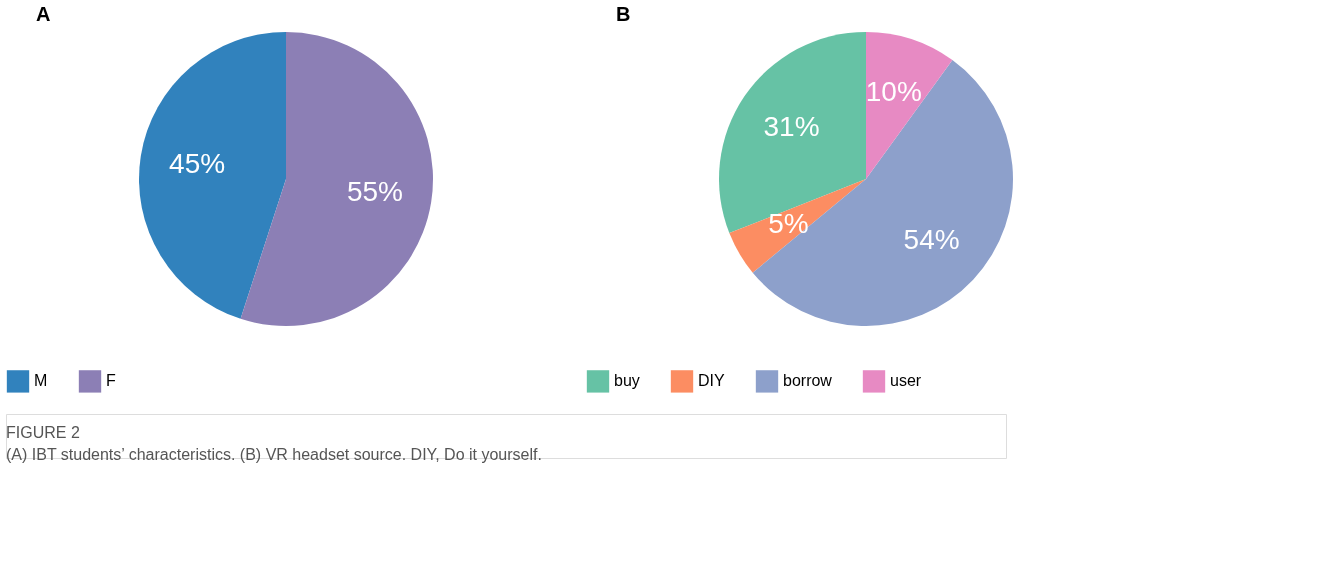 The width and height of the screenshot is (1320, 572). I want to click on data-label: 31%, so click(791, 127).